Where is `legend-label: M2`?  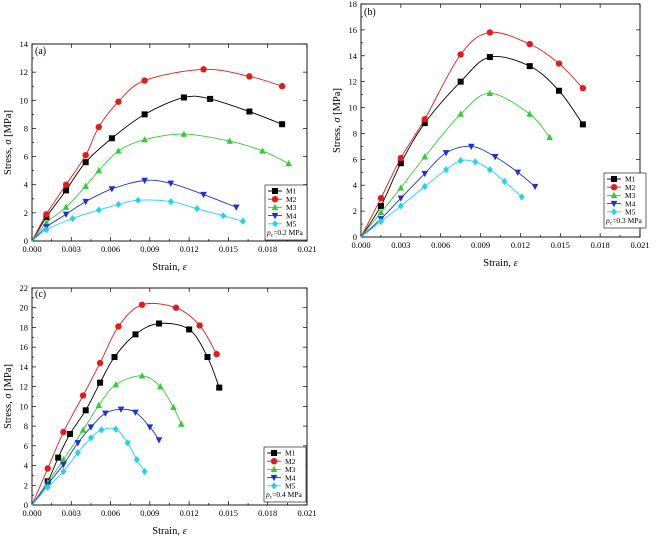
legend-label: M2 is located at coordinates (630, 187).